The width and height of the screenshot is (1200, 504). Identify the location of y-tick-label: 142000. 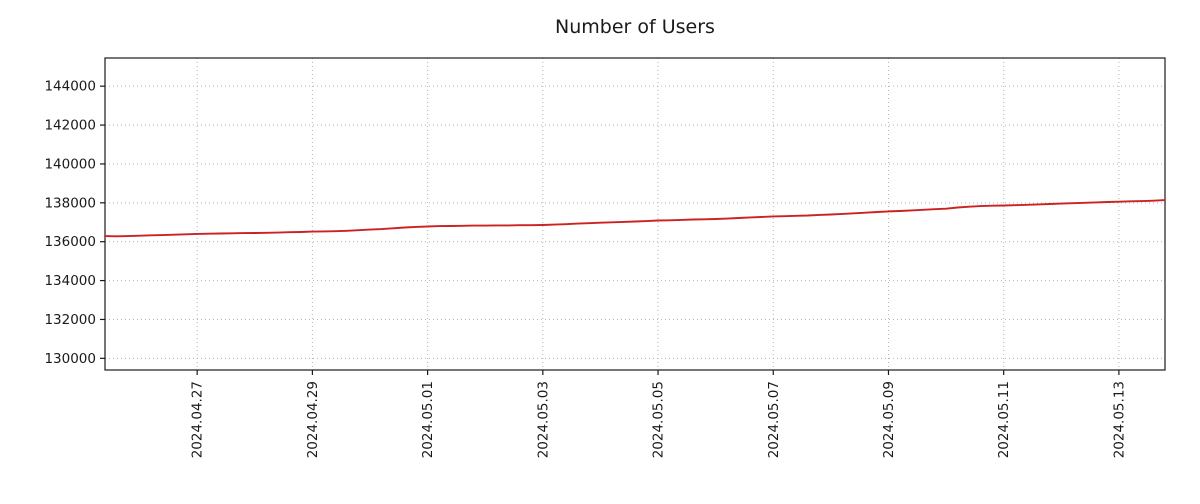
(70, 126).